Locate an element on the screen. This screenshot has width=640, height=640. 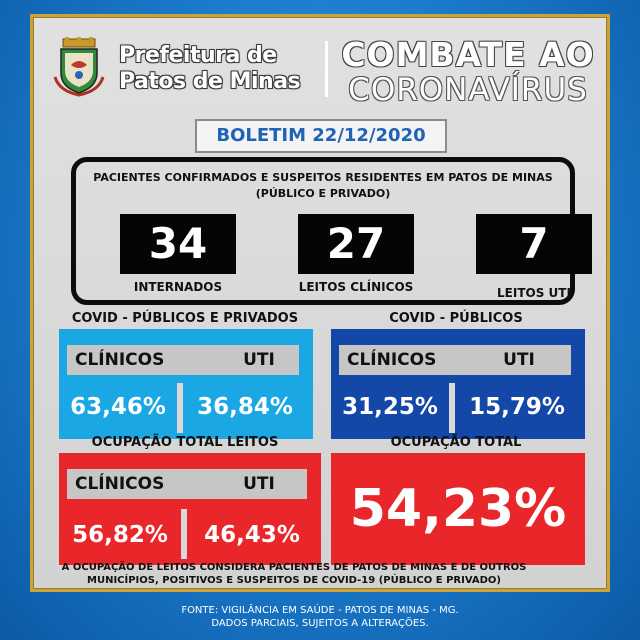
otl-uti-label: UTI is located at coordinates (259, 484).